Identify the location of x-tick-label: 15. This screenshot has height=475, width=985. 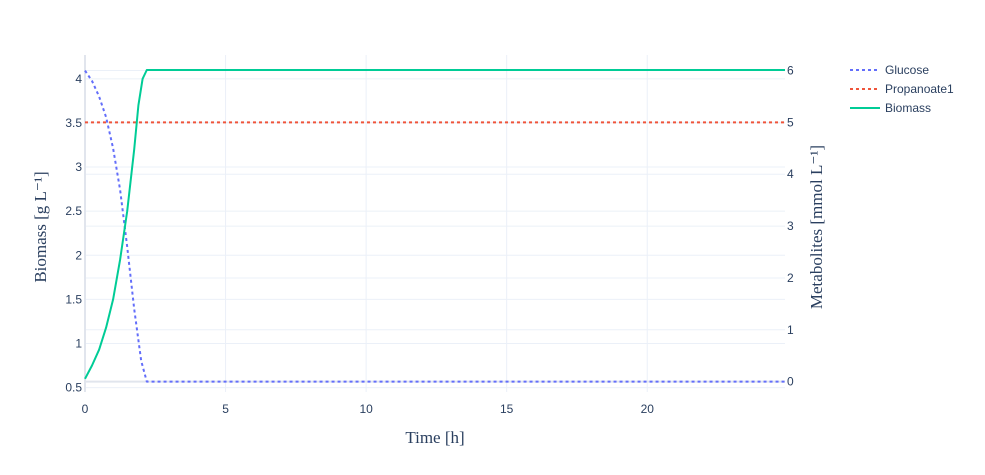
(507, 409).